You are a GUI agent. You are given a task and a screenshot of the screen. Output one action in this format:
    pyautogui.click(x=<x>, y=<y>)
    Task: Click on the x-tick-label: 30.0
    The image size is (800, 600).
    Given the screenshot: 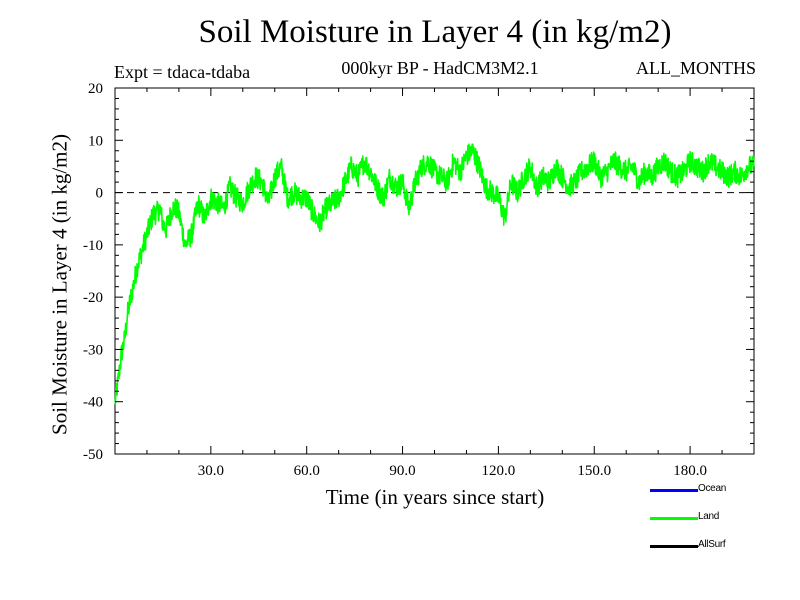 What is the action you would take?
    pyautogui.click(x=211, y=471)
    